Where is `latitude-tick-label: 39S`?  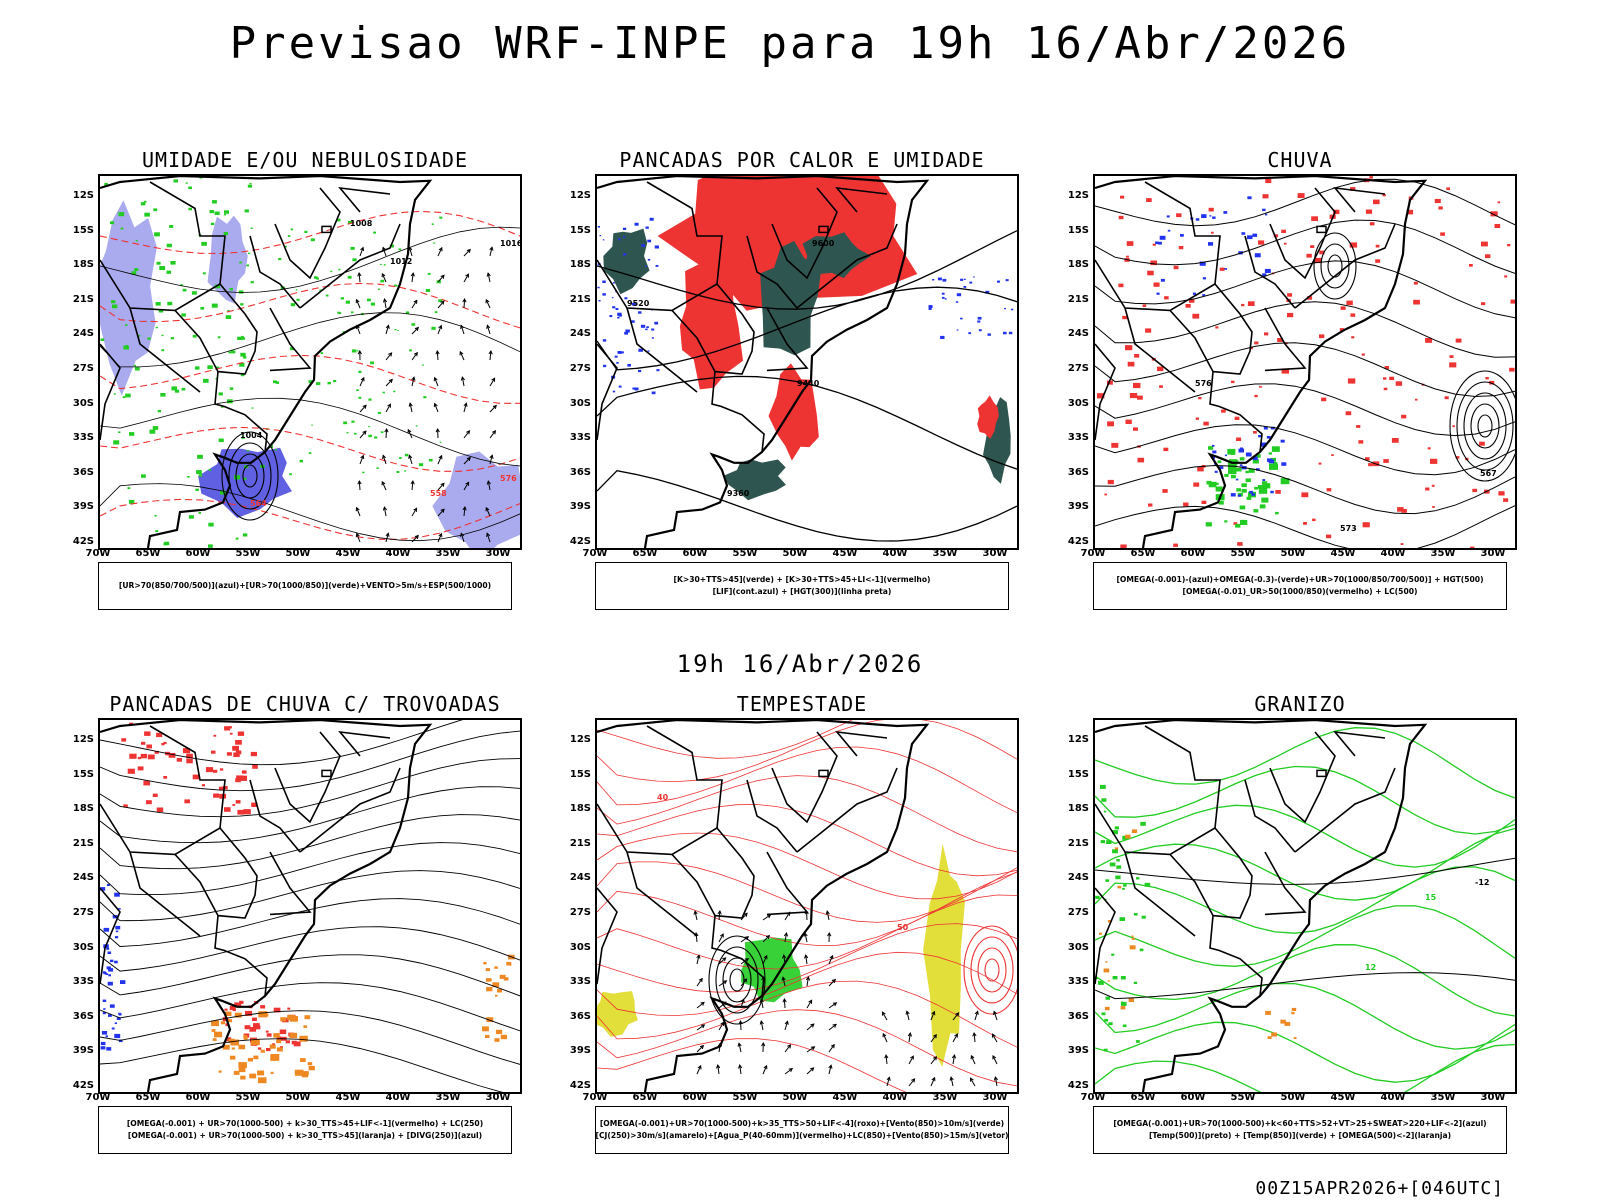
latitude-tick-label: 39S is located at coordinates (1078, 1051).